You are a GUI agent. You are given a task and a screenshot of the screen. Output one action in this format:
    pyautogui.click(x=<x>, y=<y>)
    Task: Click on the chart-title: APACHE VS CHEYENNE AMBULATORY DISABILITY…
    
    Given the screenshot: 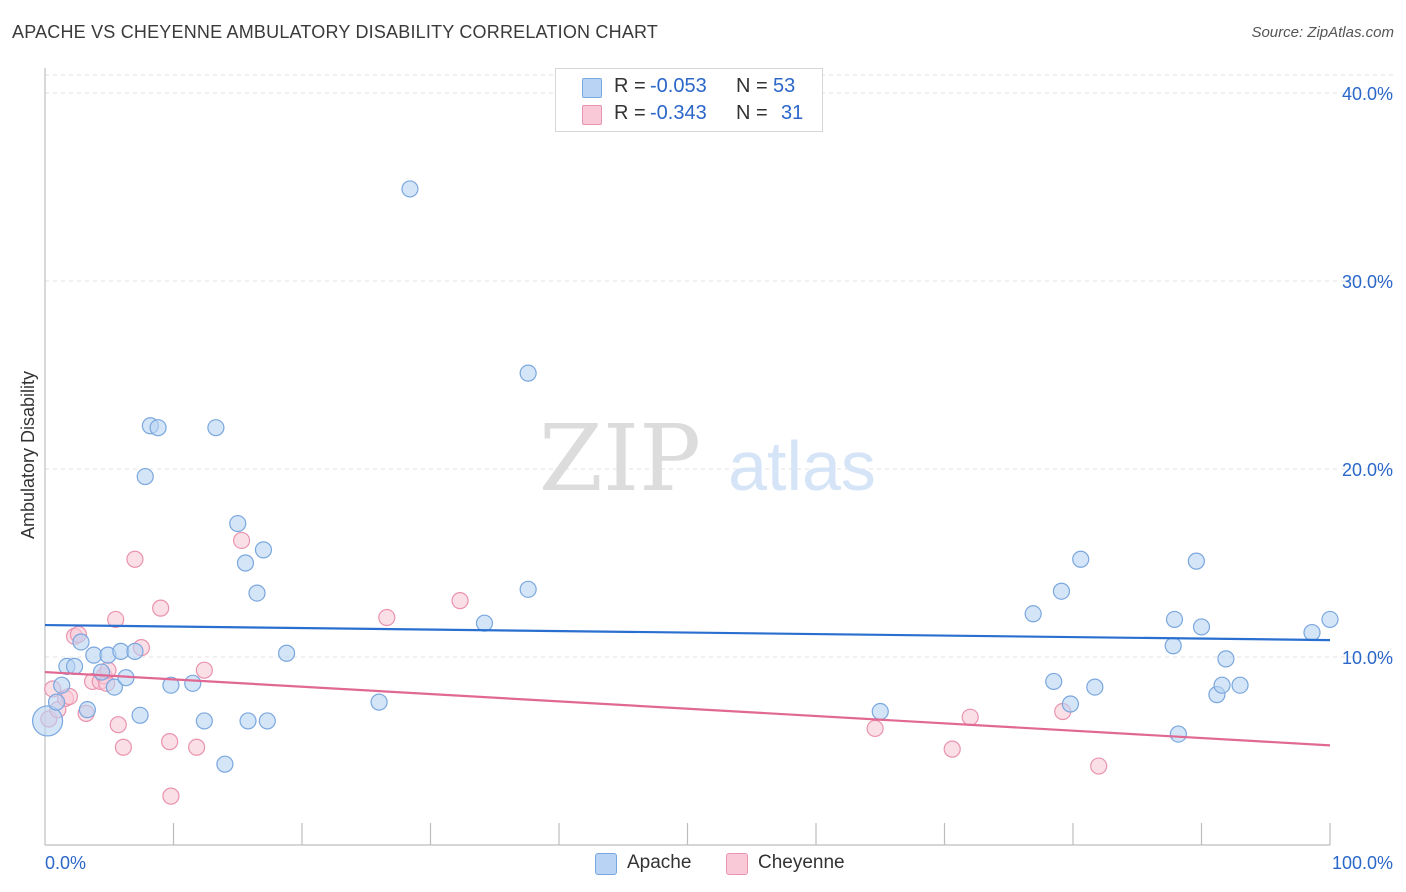 What is the action you would take?
    pyautogui.click(x=335, y=32)
    